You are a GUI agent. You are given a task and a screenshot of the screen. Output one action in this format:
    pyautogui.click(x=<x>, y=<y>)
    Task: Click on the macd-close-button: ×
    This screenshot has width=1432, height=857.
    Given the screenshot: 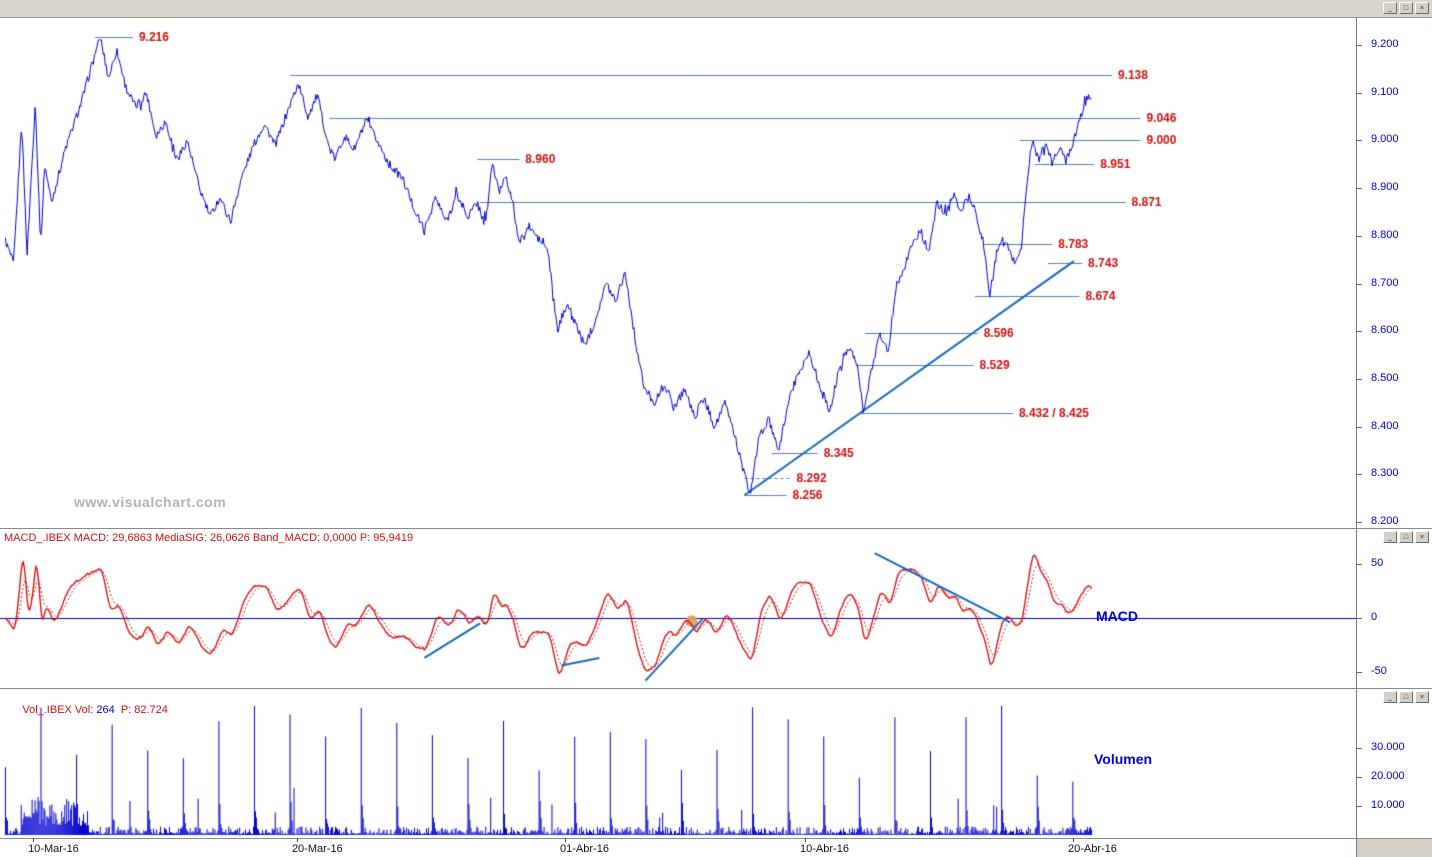 What is the action you would take?
    pyautogui.click(x=1422, y=537)
    